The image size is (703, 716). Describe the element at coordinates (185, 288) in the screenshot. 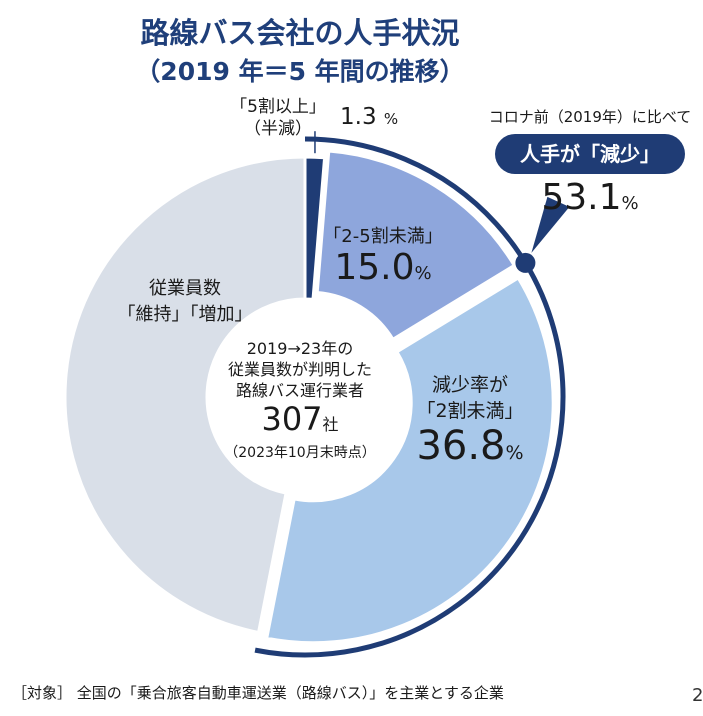

I see `slice-label-maintain-line1: 従業員数` at that location.